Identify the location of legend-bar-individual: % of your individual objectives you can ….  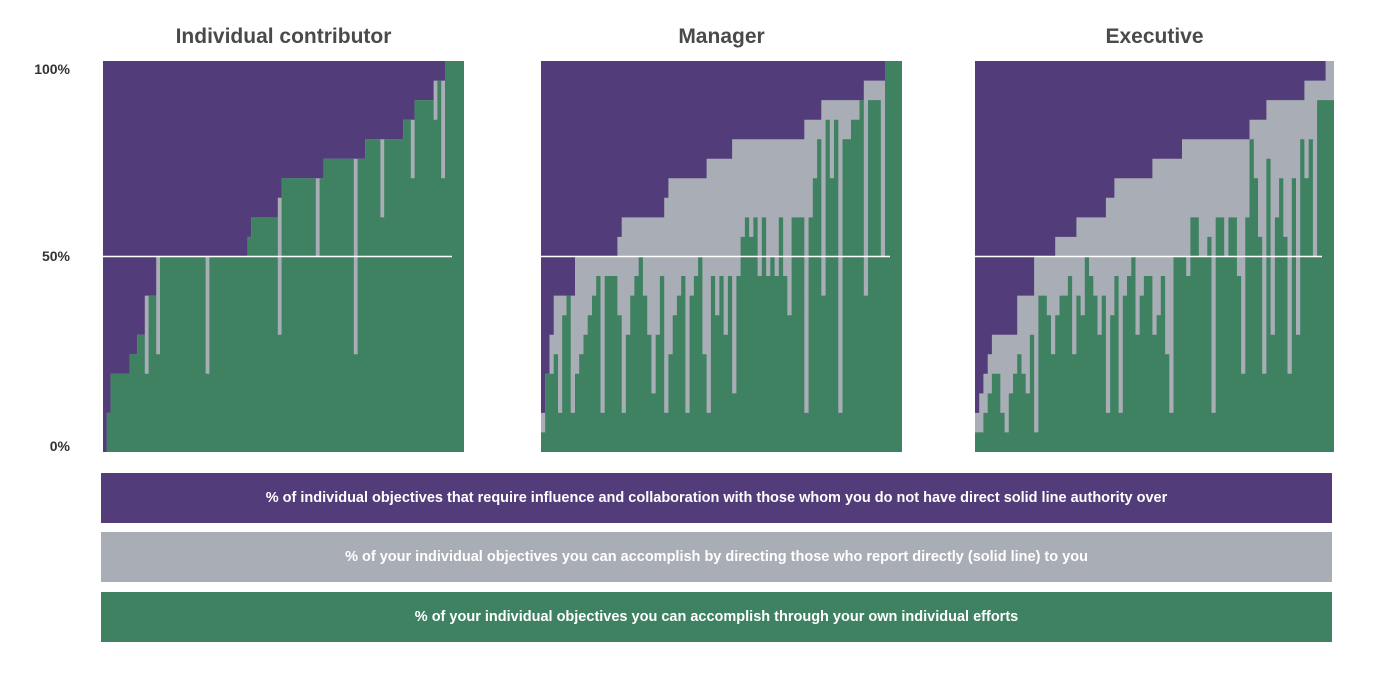
(716, 617).